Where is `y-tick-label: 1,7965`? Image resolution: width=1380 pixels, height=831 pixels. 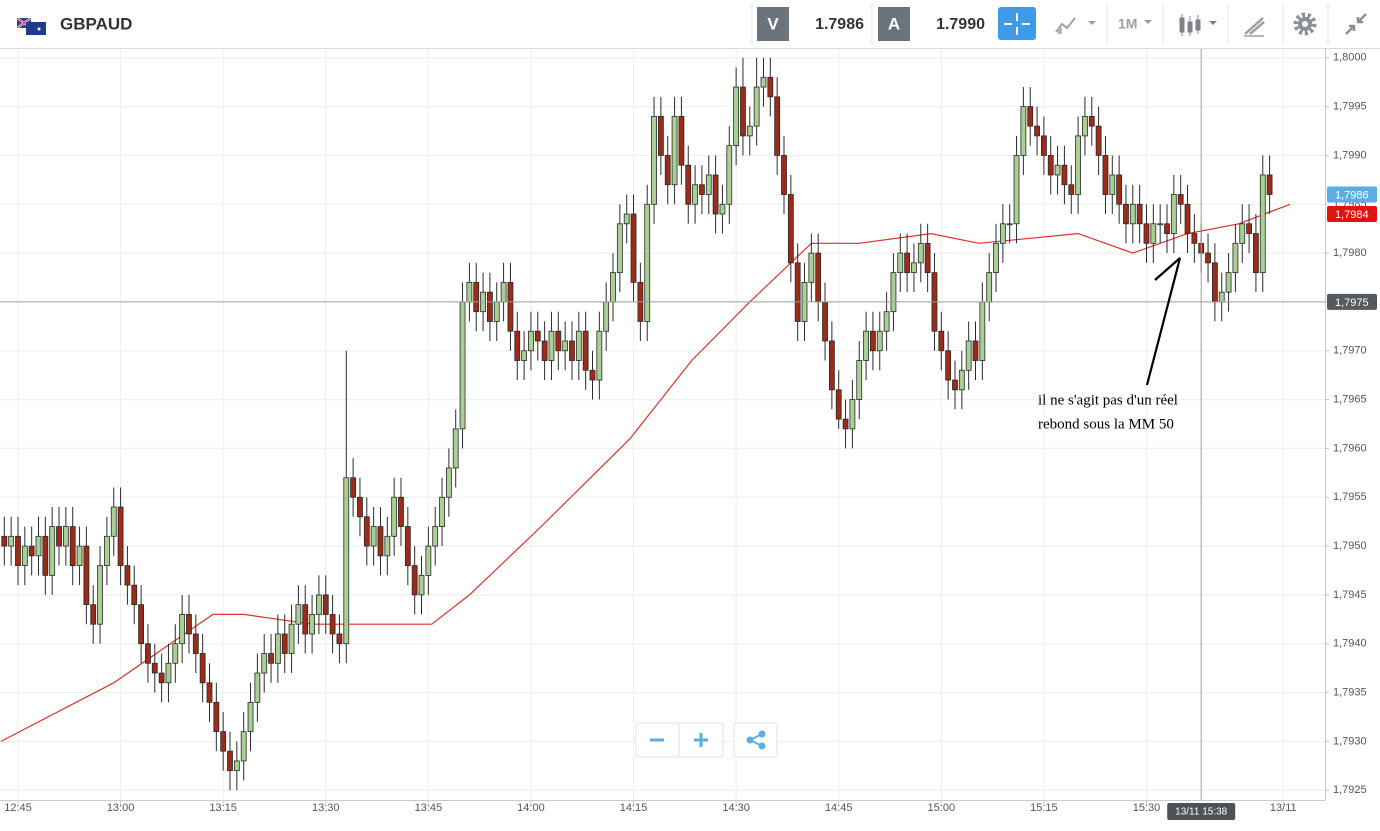
y-tick-label: 1,7965 is located at coordinates (1350, 399).